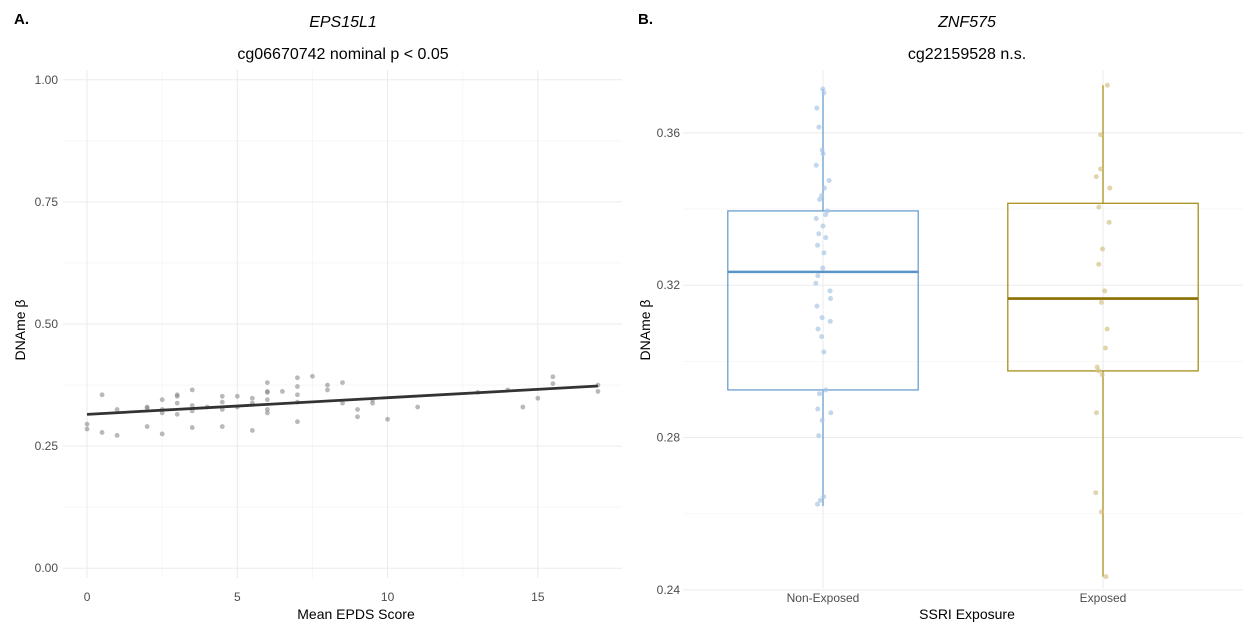  I want to click on panel-b-y-axis-title: DNAme β, so click(645, 330).